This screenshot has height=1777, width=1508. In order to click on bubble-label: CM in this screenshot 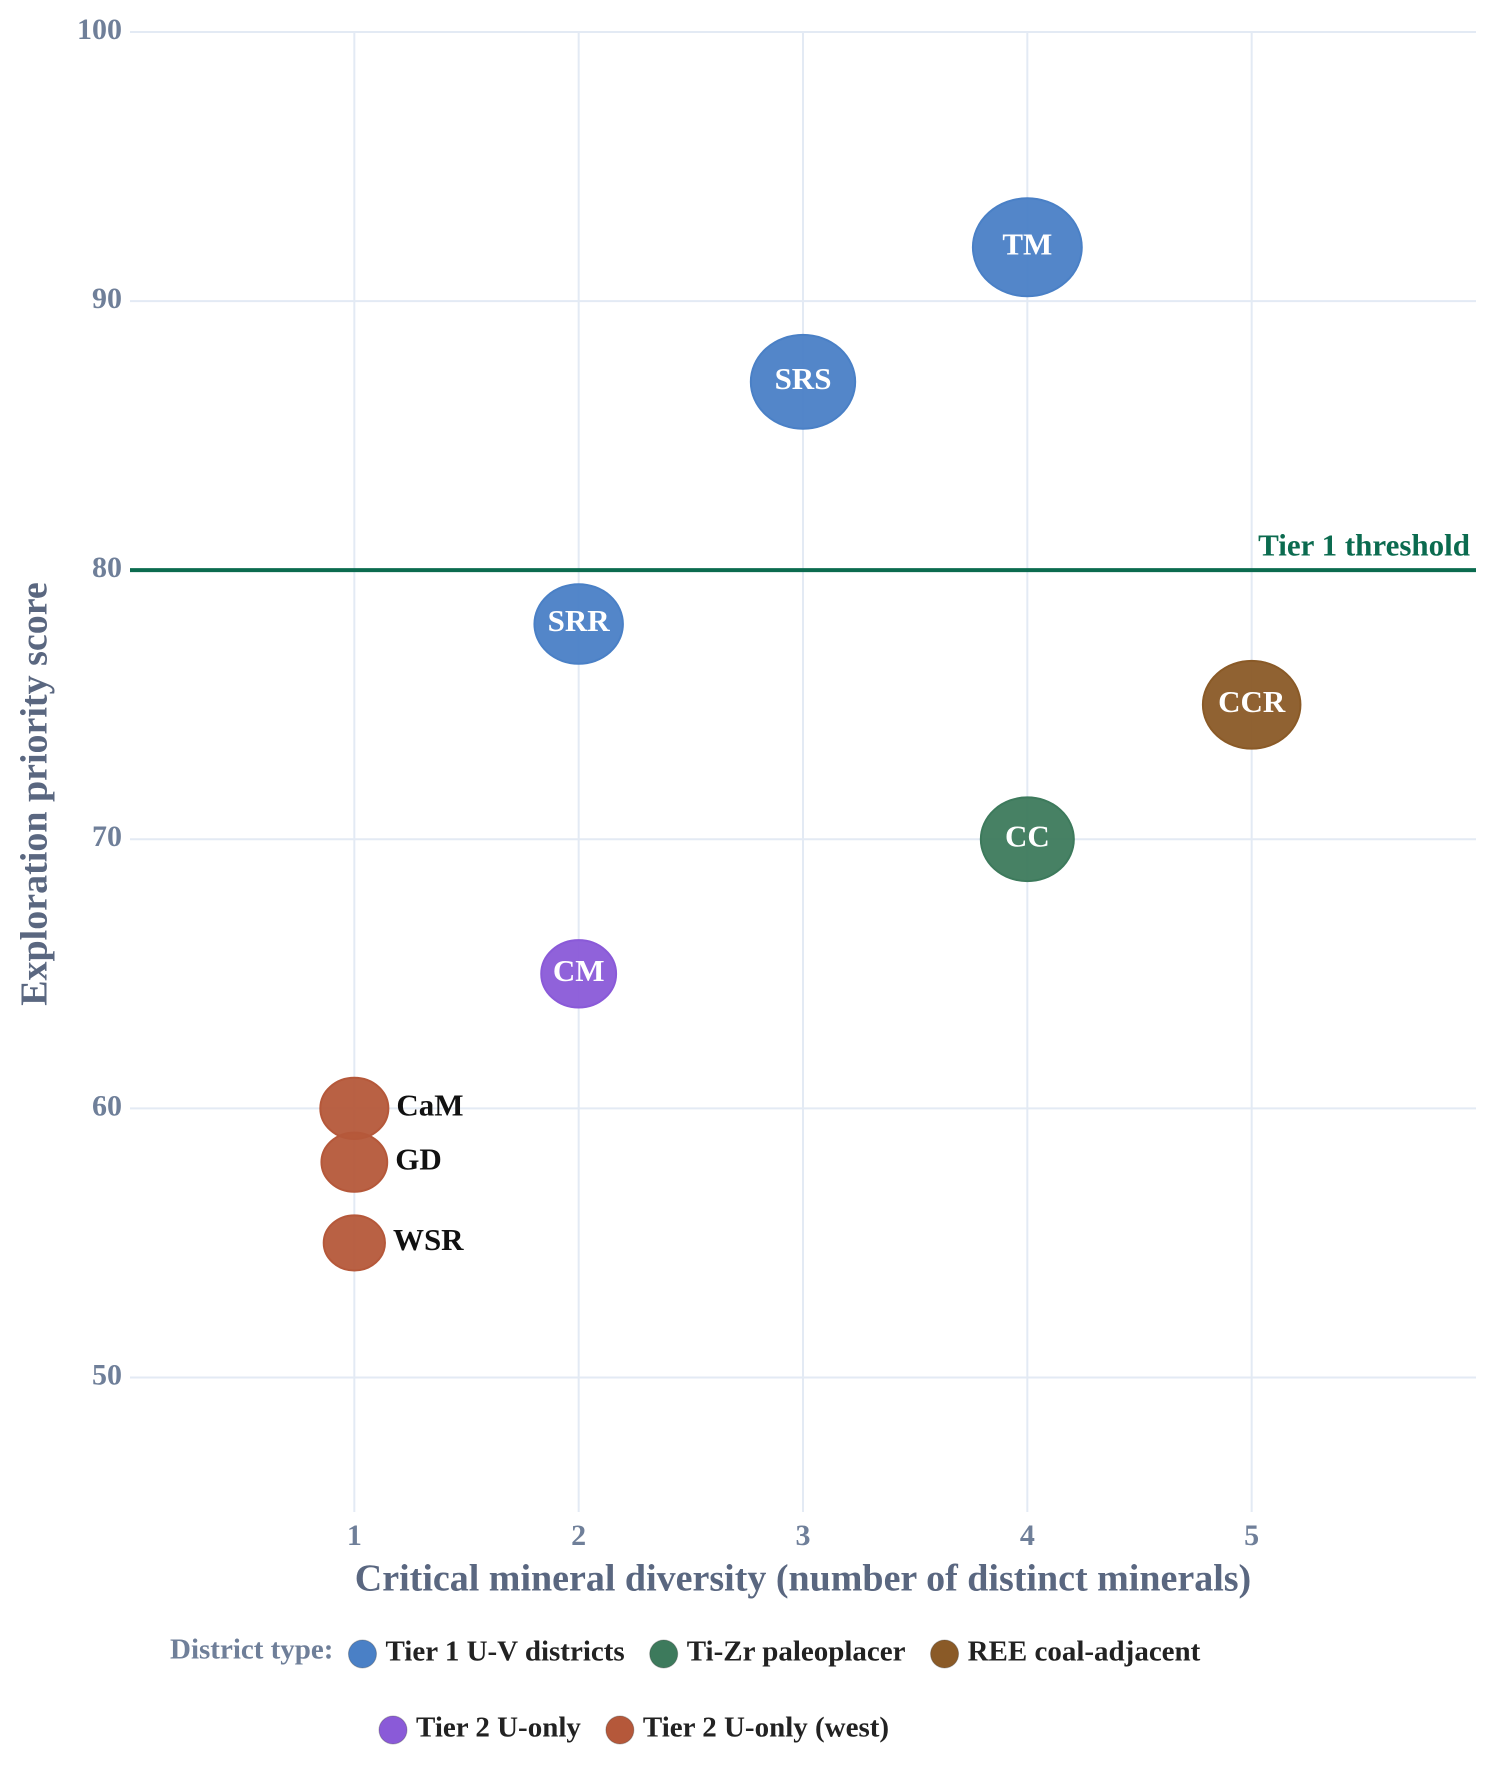, I will do `click(579, 970)`.